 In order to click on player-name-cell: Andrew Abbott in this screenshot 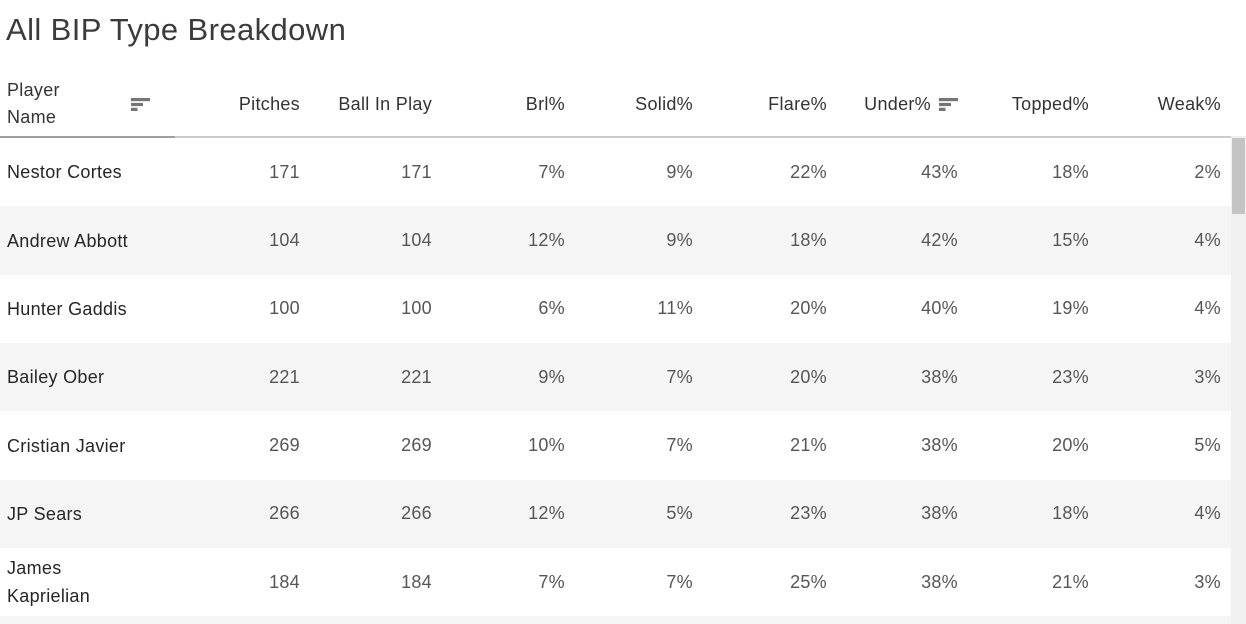, I will do `click(87, 240)`.